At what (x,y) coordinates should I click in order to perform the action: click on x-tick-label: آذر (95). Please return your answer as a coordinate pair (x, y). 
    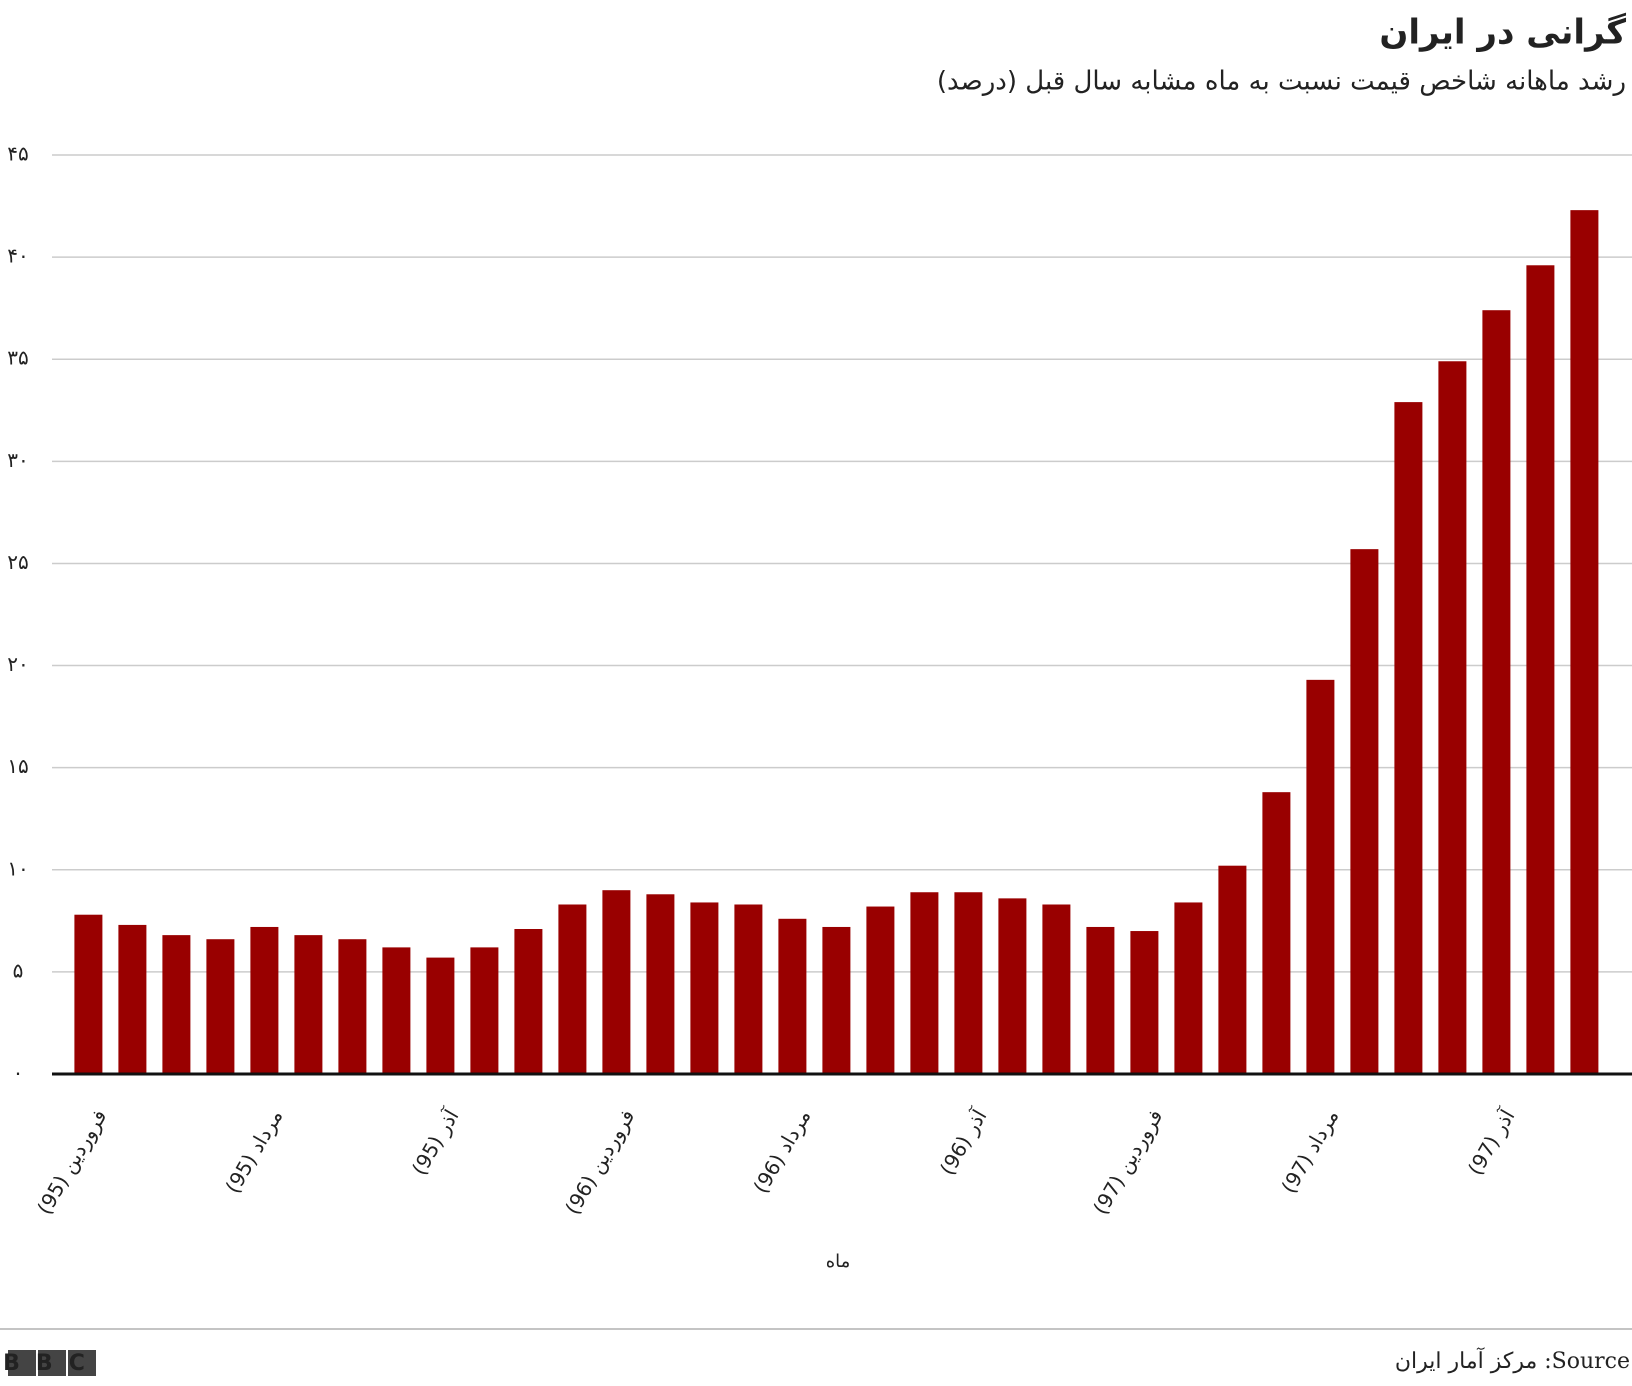
    Looking at the image, I should click on (435, 1142).